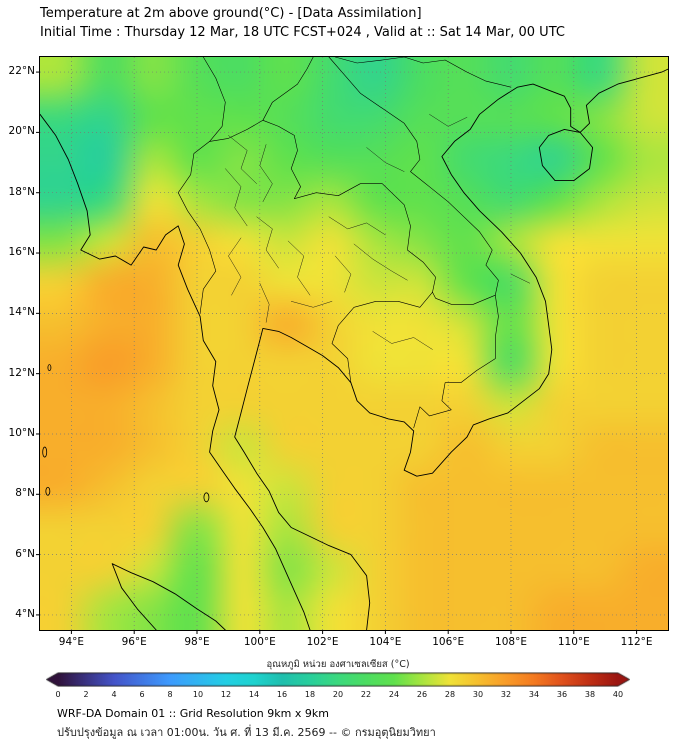  Describe the element at coordinates (338, 679) in the screenshot. I see `colorbar` at that location.